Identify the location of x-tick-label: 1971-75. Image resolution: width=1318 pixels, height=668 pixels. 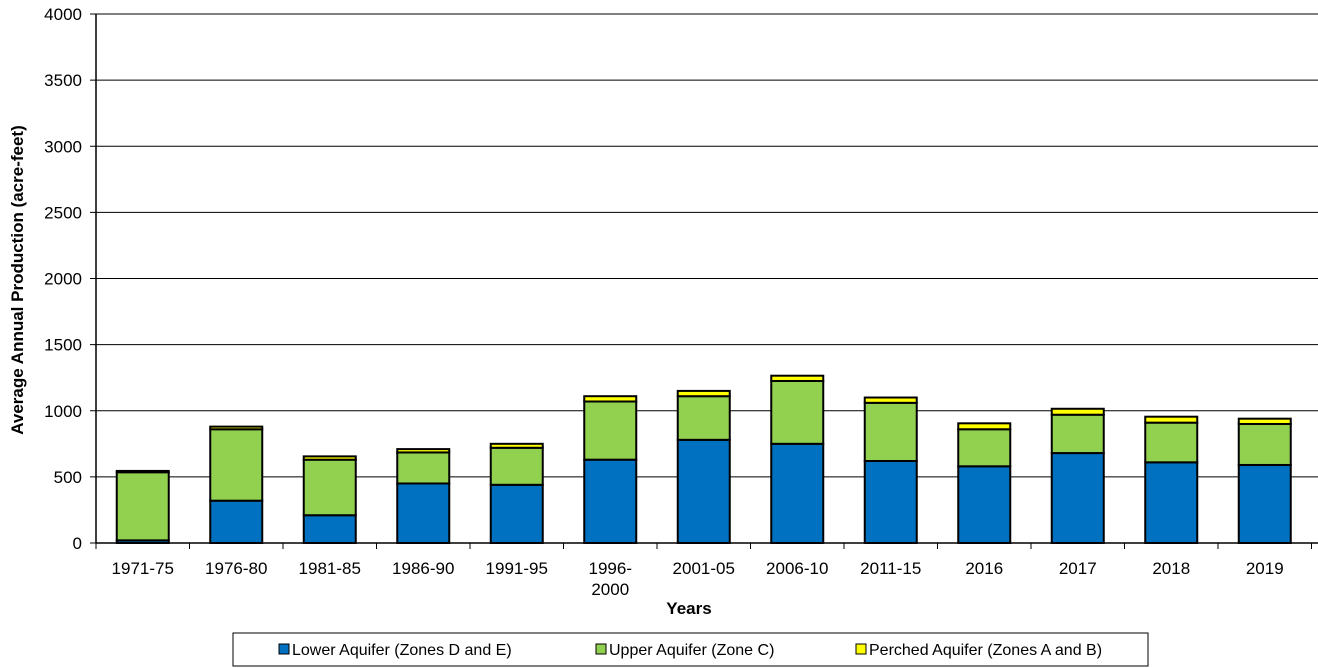
(143, 568).